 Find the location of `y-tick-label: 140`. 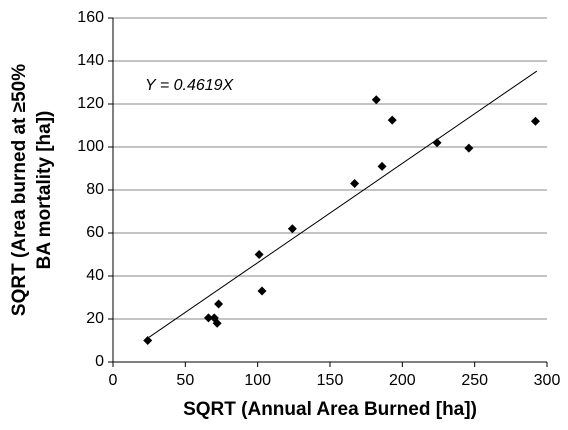

y-tick-label: 140 is located at coordinates (90, 60).